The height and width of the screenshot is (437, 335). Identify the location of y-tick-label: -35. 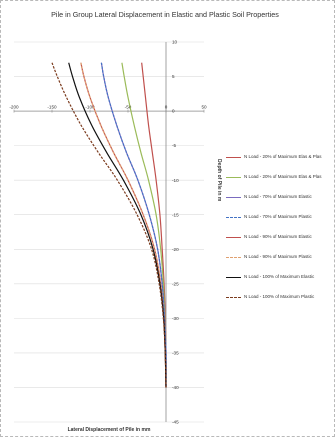
(175, 353).